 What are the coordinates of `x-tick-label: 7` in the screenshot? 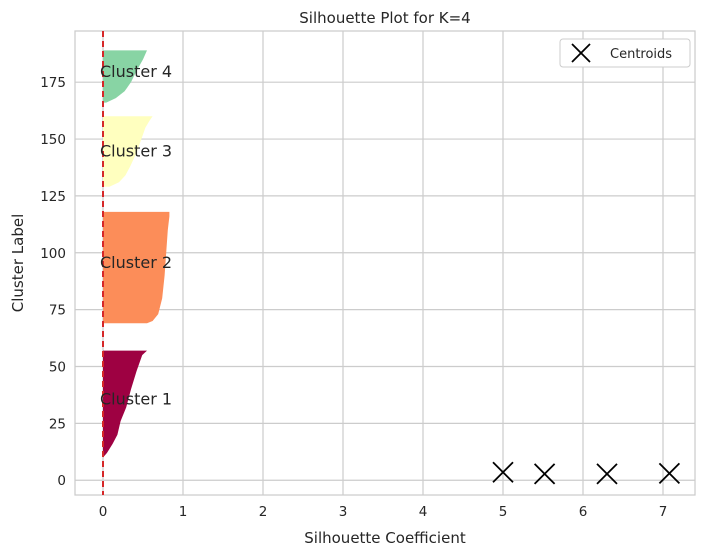 It's located at (663, 512).